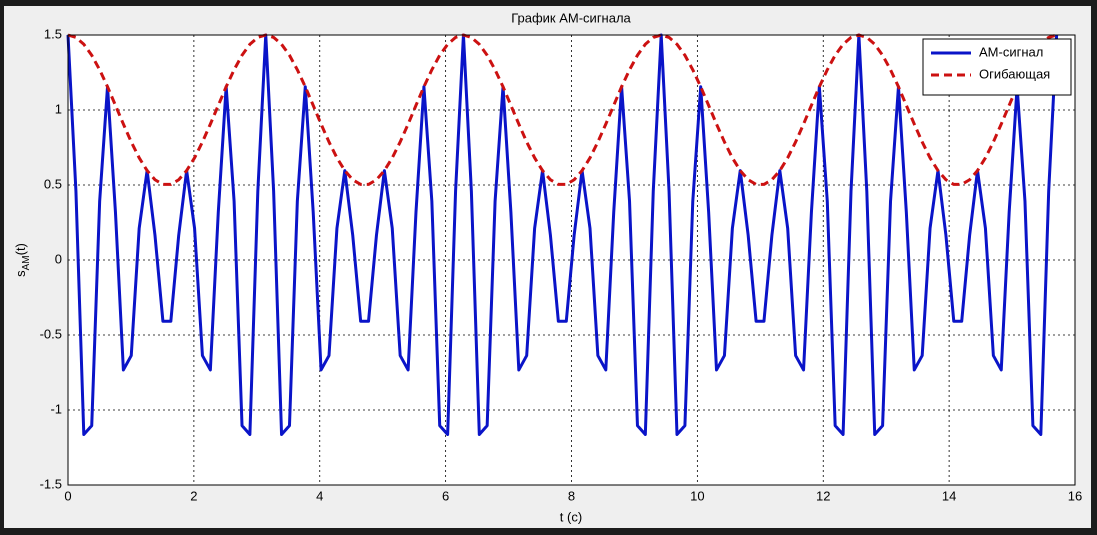 The image size is (1097, 535). Describe the element at coordinates (53, 33) in the screenshot. I see `y-tick-label: 1.5` at that location.